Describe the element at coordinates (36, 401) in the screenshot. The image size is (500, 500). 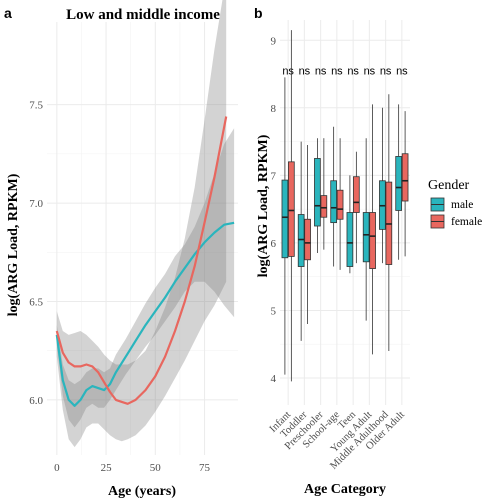
I see `panel-a-y-tick-label: 6.0` at that location.